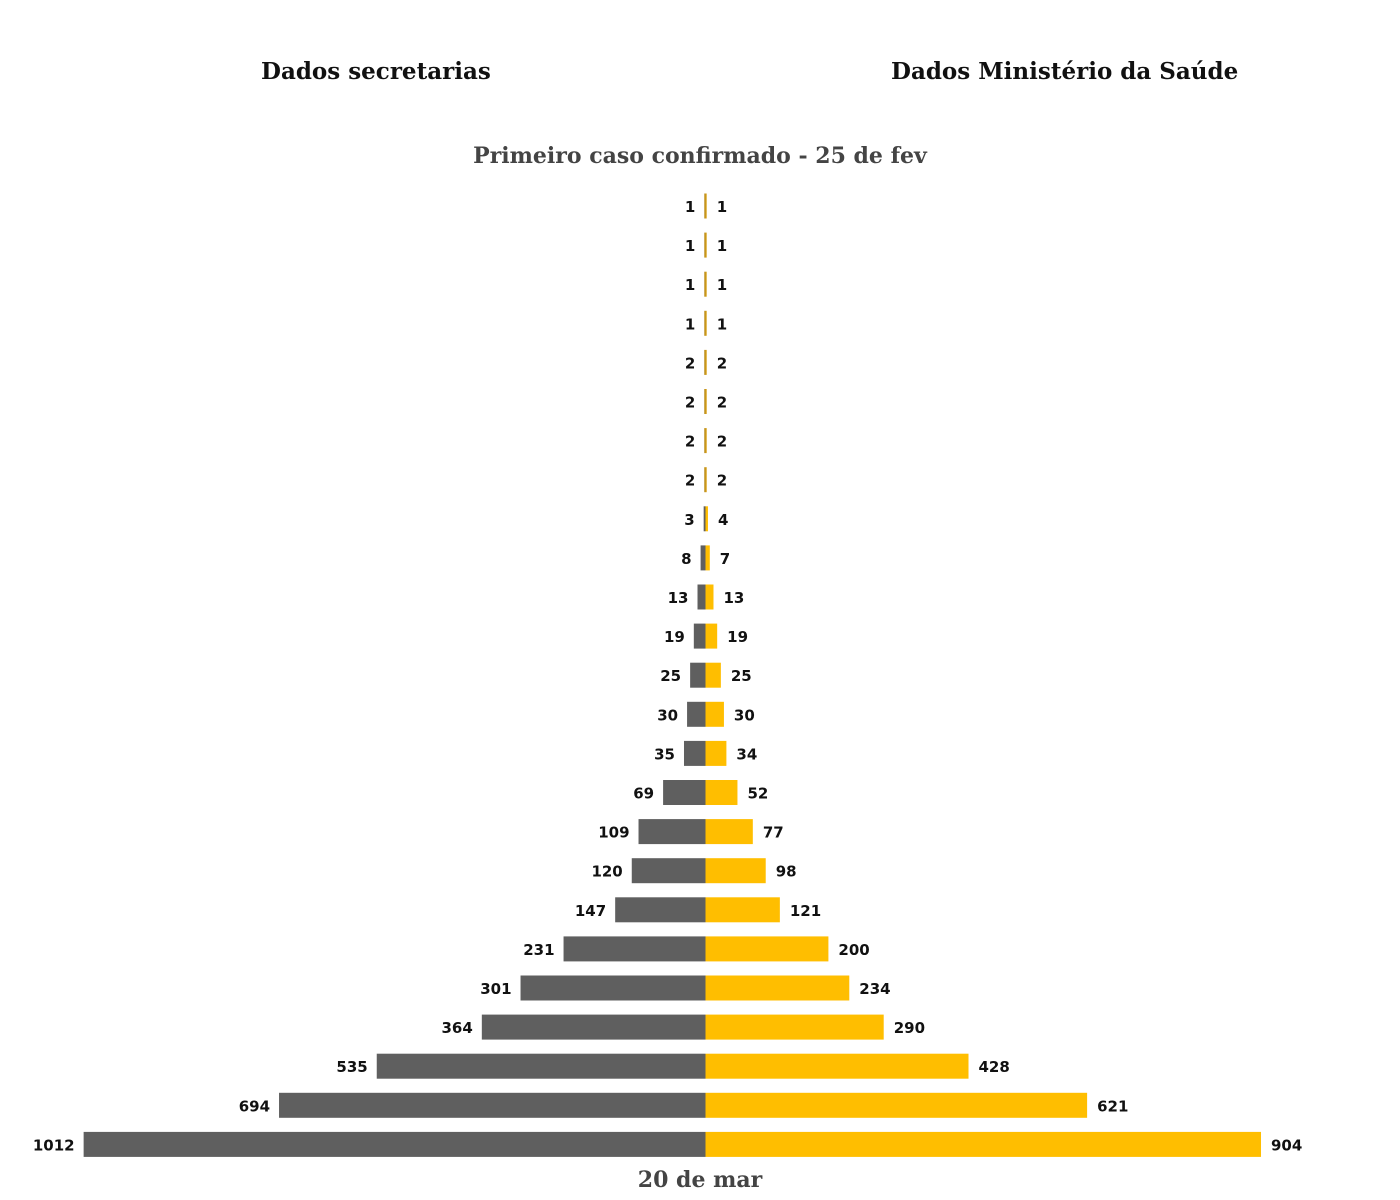 The image size is (1400, 1200). I want to click on value-label-secretarias: 301, so click(495, 989).